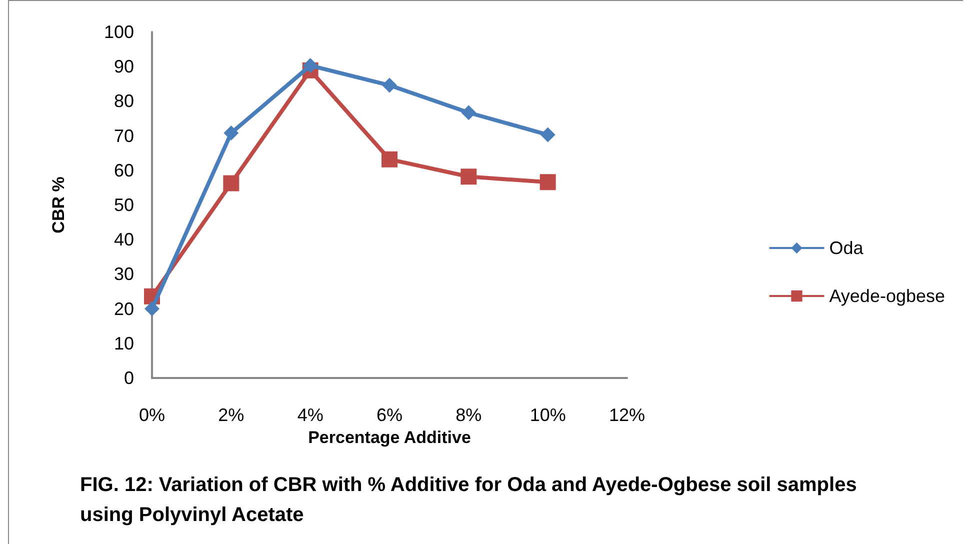 The height and width of the screenshot is (544, 965). What do you see at coordinates (469, 415) in the screenshot?
I see `x-tick-label: 8%` at bounding box center [469, 415].